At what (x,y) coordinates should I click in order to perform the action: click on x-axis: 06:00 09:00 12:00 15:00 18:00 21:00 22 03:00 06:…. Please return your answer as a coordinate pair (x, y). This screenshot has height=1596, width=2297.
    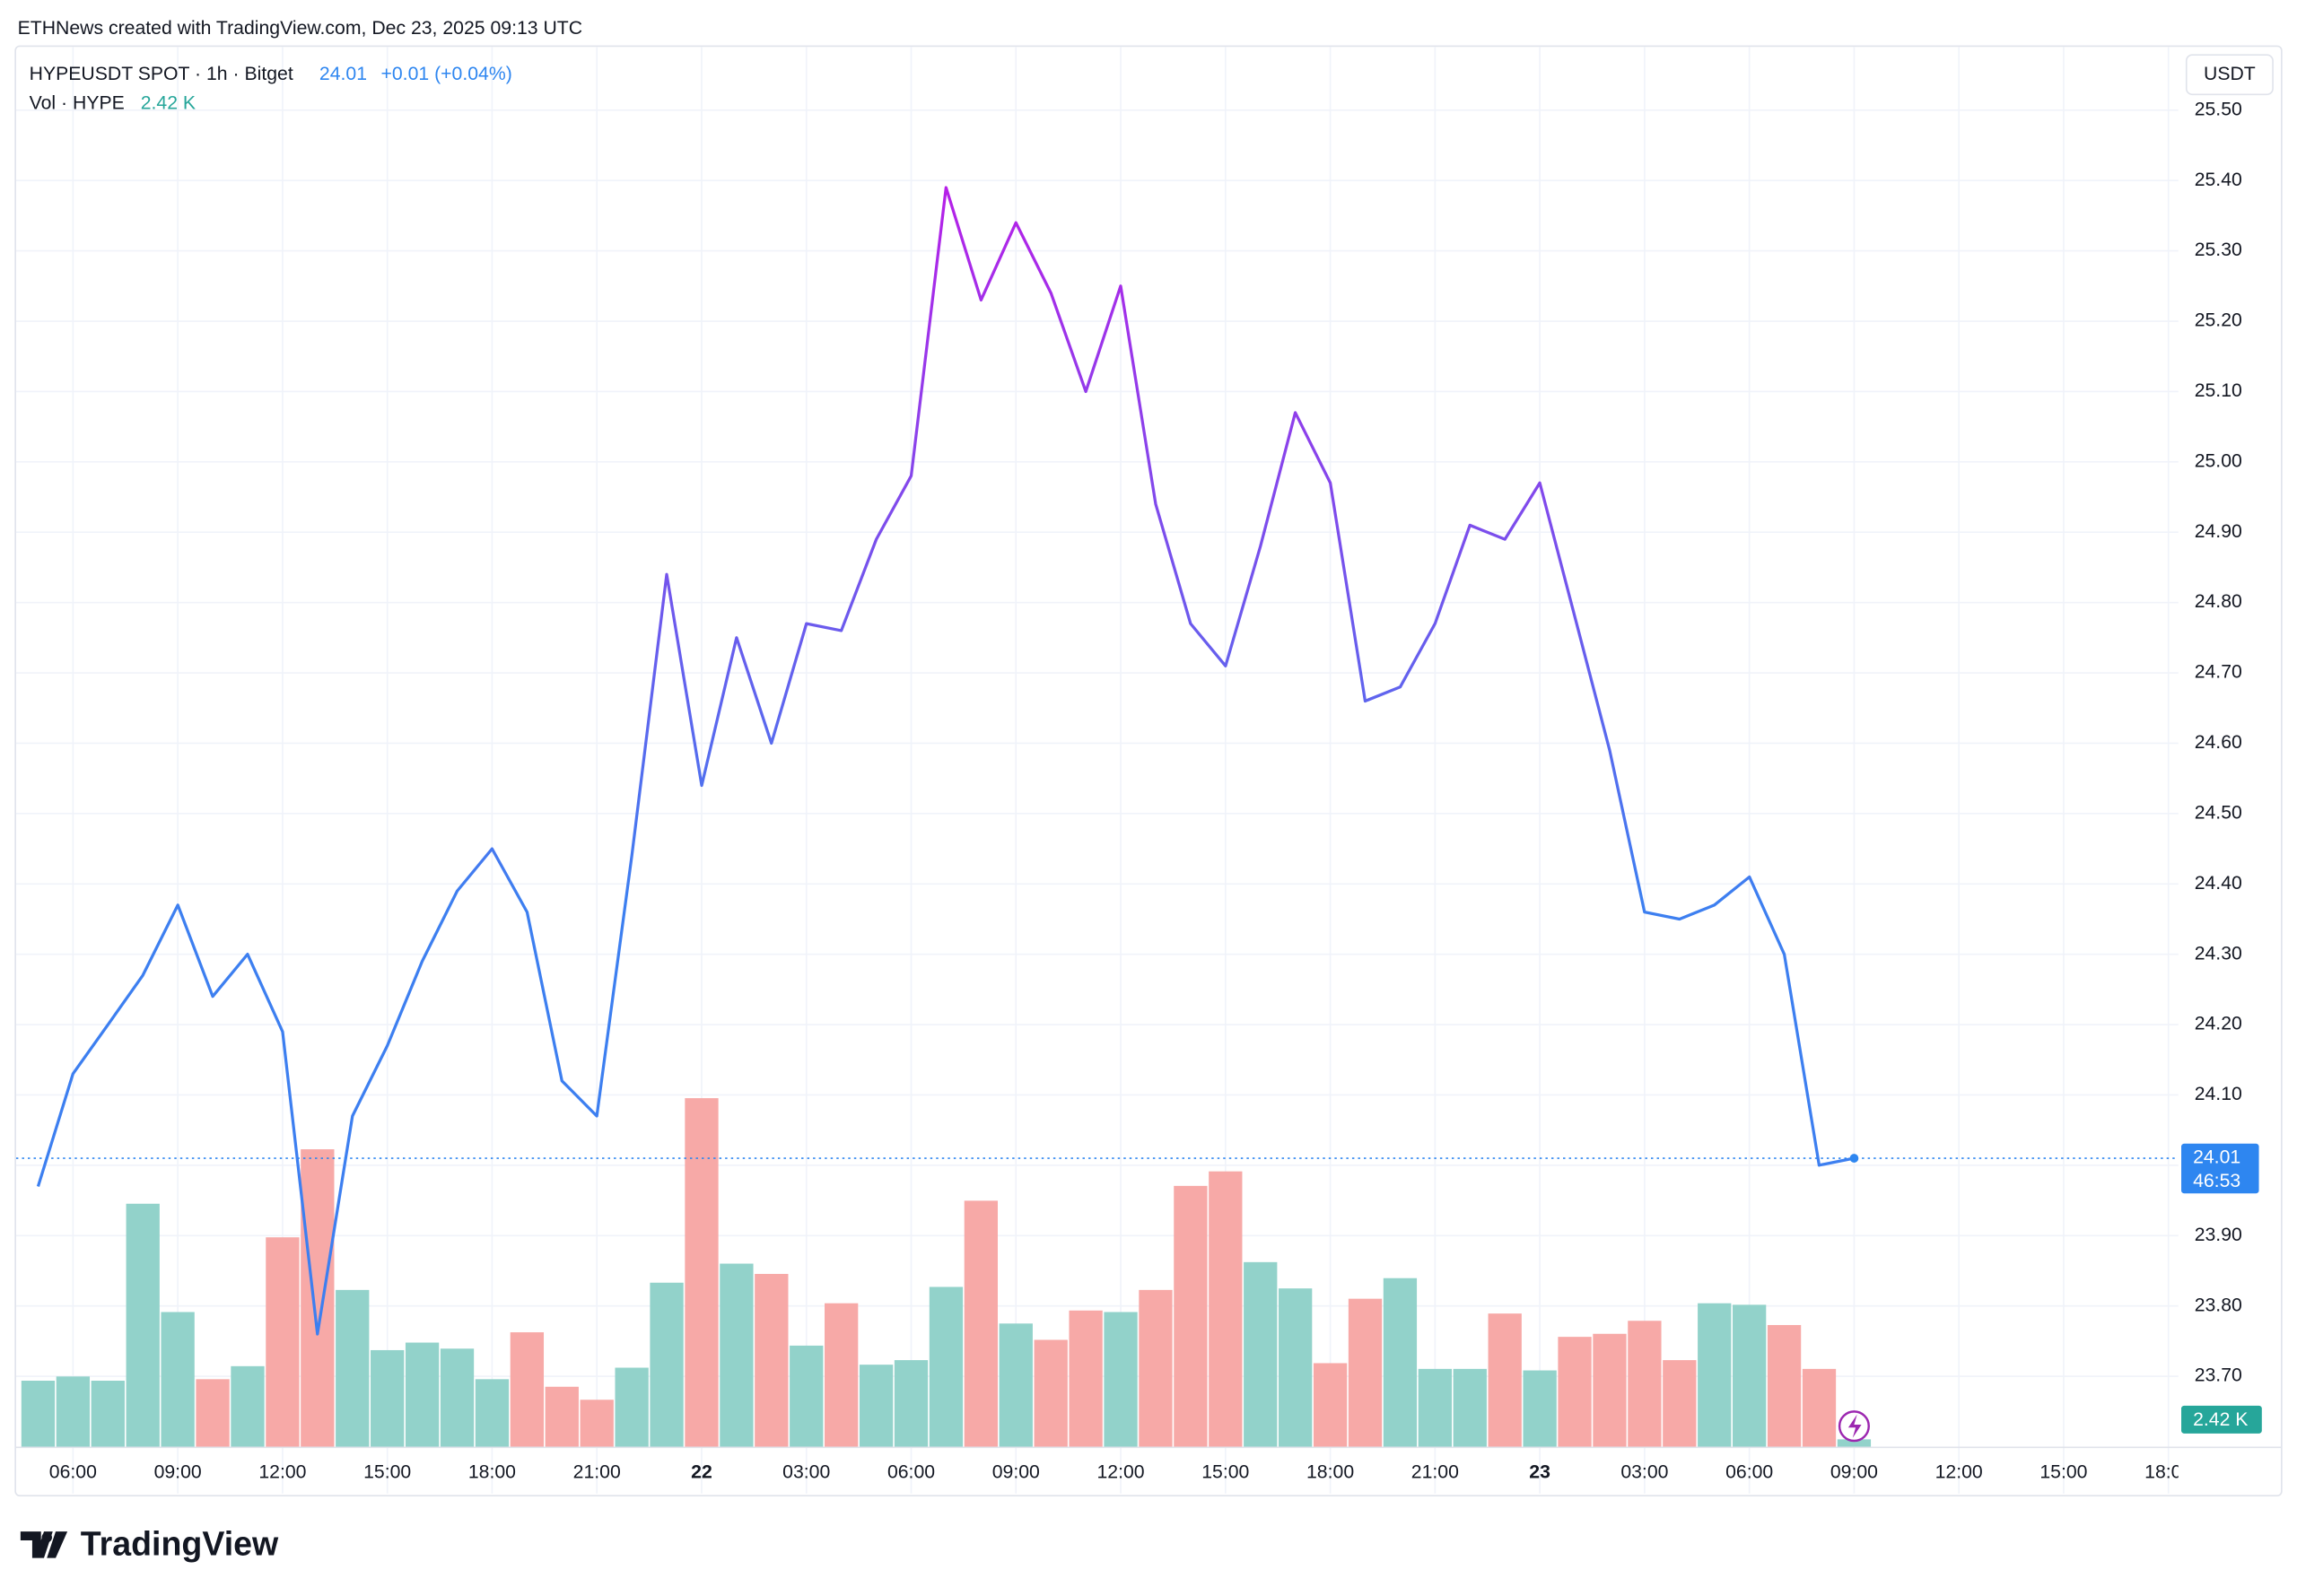
    Looking at the image, I should click on (1120, 1472).